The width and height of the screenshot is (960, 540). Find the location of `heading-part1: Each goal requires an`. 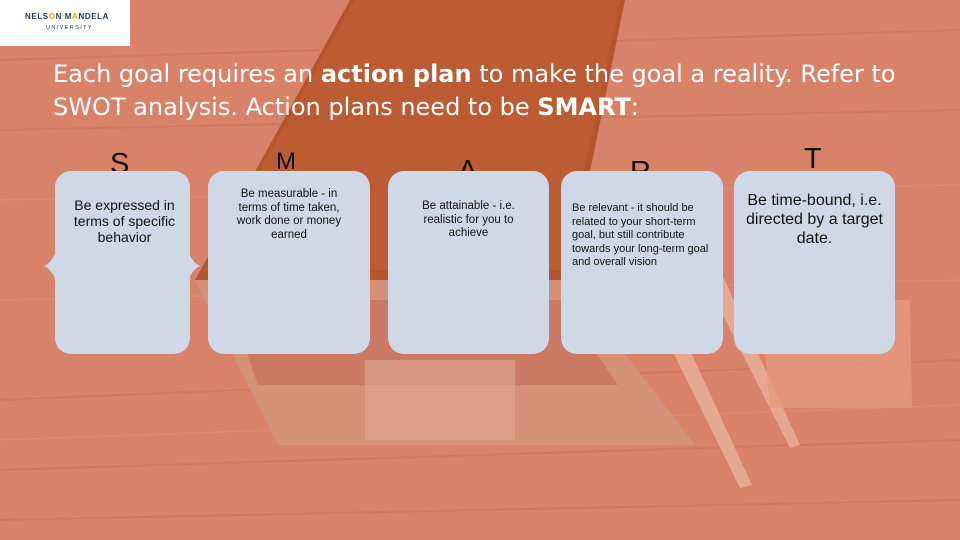

heading-part1: Each goal requires an is located at coordinates (187, 74).